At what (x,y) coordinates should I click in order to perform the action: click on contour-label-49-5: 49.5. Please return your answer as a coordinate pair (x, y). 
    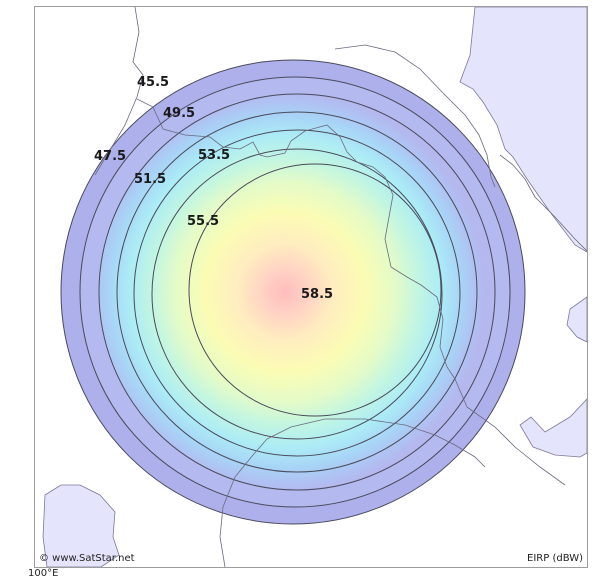
    Looking at the image, I should click on (179, 113).